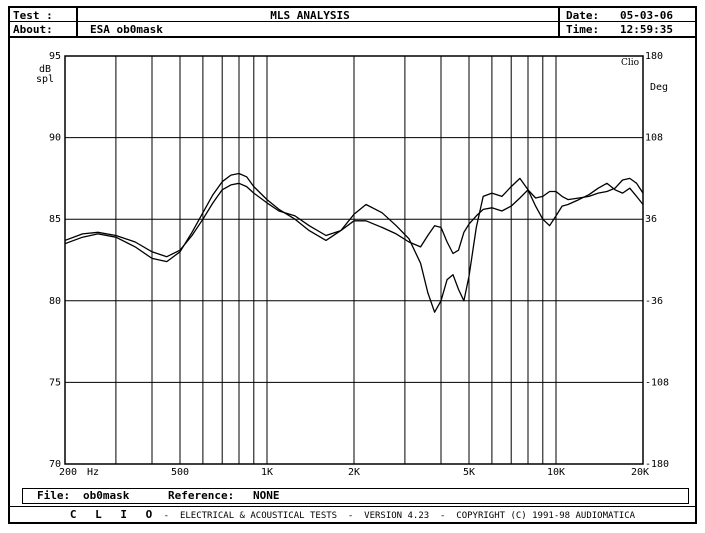 This screenshot has height=533, width=705. I want to click on time-label: Time:, so click(583, 29).